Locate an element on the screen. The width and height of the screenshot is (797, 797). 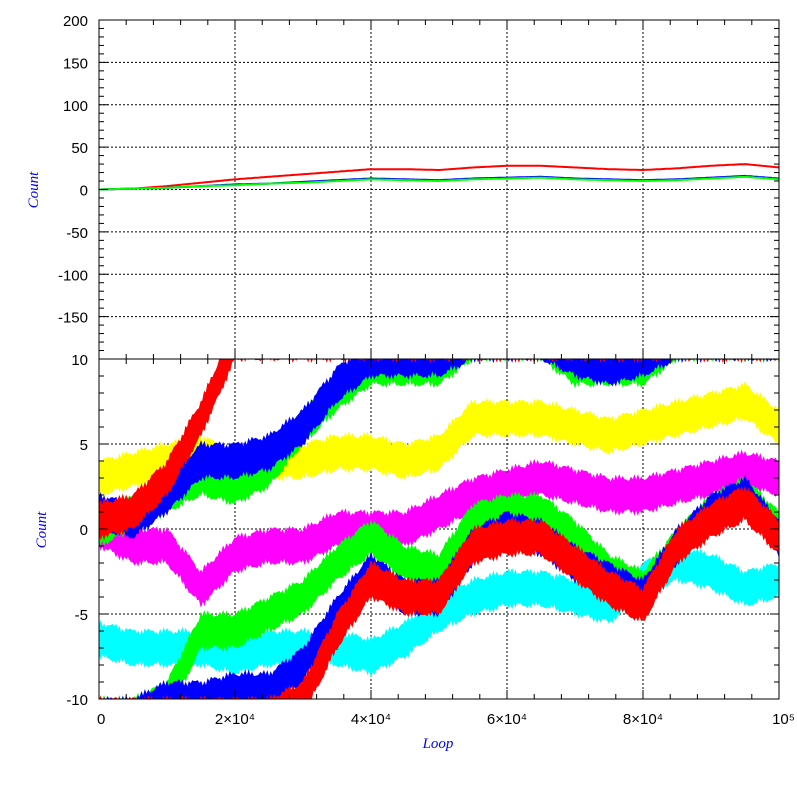
ytick-label: 200 is located at coordinates (75, 21).